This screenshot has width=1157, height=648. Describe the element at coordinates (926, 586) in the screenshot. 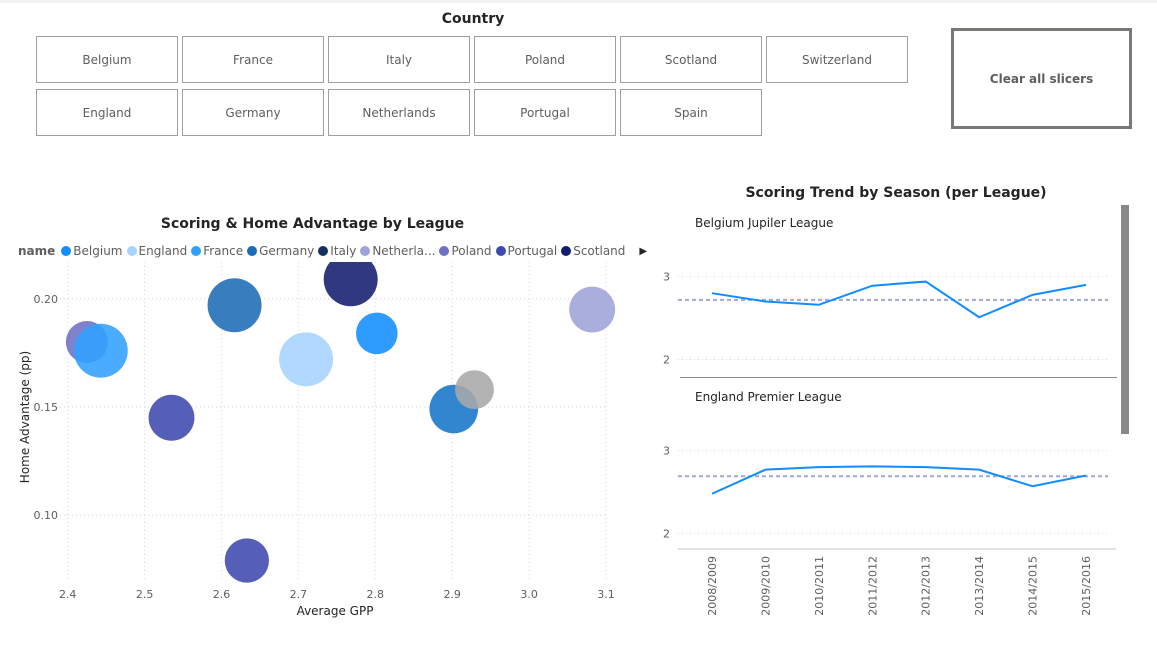

I see `season-tick-label: 2012/2013` at that location.